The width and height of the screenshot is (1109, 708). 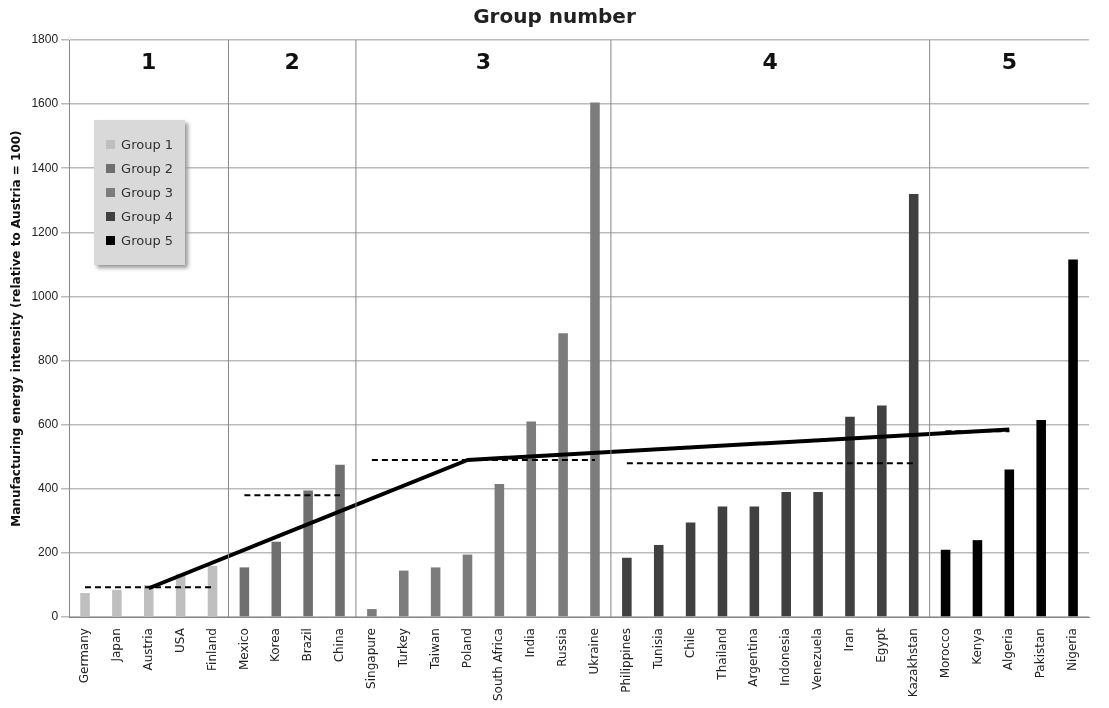 What do you see at coordinates (48, 359) in the screenshot?
I see `y-tick-label: 800` at bounding box center [48, 359].